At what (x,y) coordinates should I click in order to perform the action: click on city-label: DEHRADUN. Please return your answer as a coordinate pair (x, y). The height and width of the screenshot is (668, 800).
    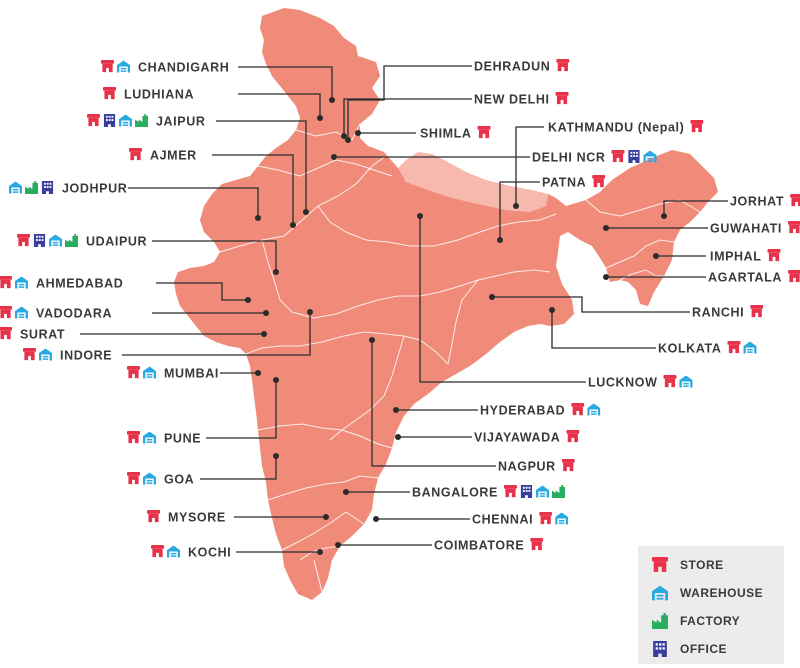
    Looking at the image, I should click on (512, 67).